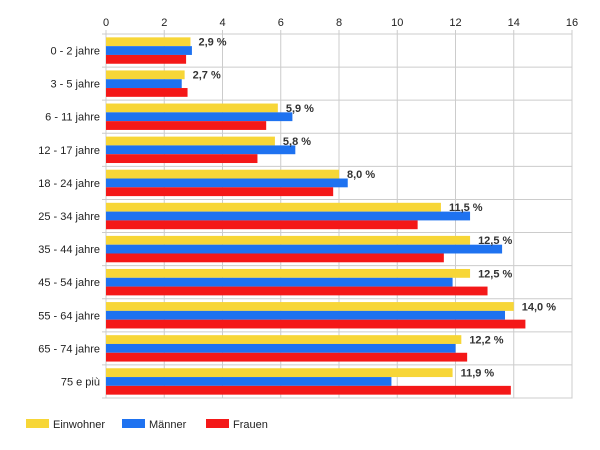 The width and height of the screenshot is (600, 450). Describe the element at coordinates (69, 283) in the screenshot. I see `category-label: 45 - 54 jahre` at that location.